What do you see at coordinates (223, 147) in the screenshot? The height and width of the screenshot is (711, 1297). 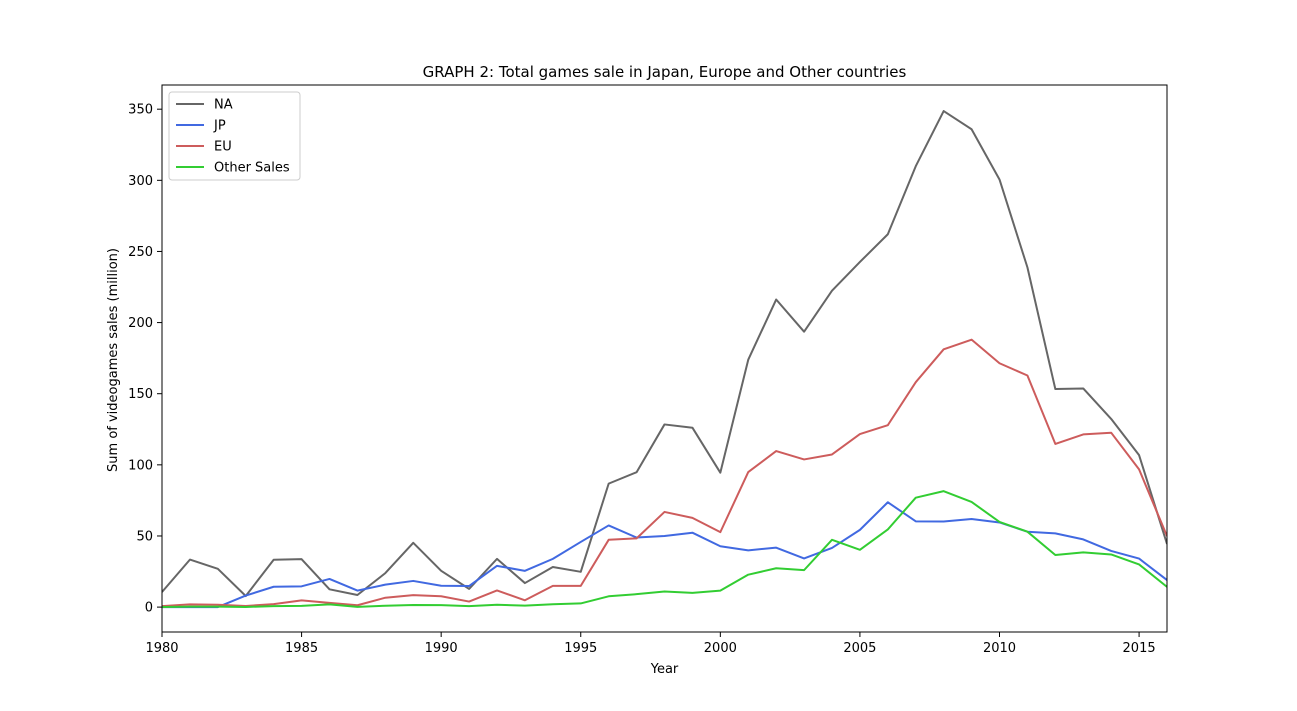 I see `legend-label: EU` at bounding box center [223, 147].